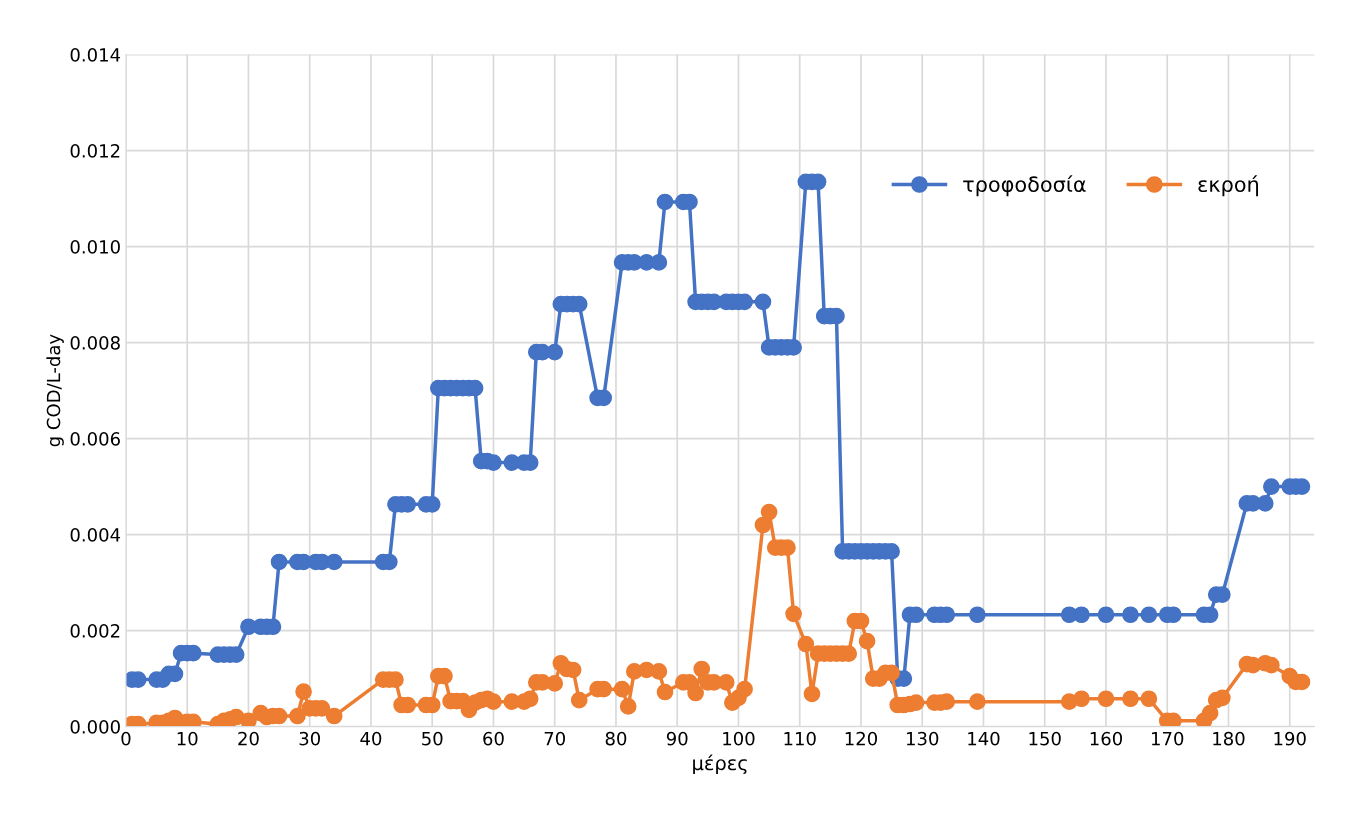 The height and width of the screenshot is (840, 1369). I want to click on x-tick-label: 100, so click(739, 738).